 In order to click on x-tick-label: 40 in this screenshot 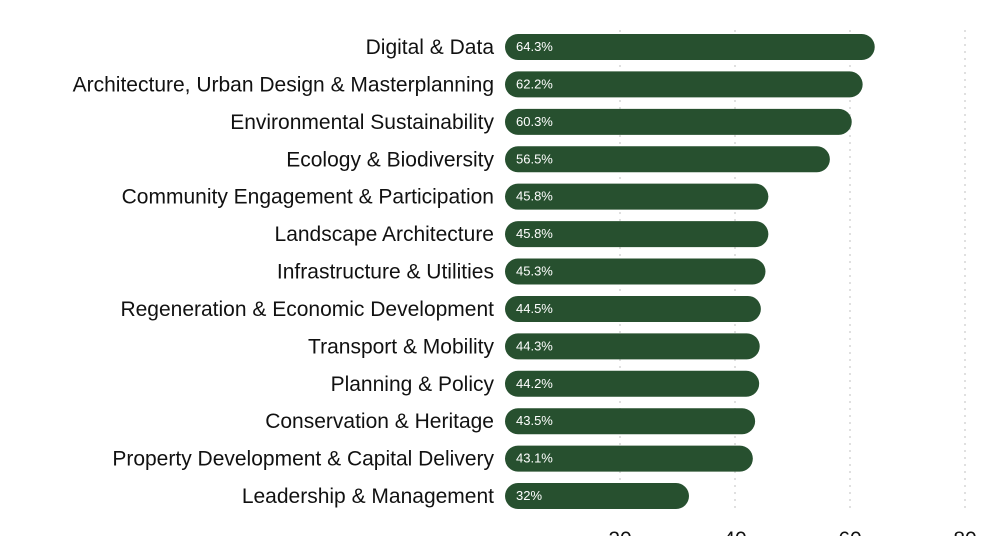, I will do `click(734, 532)`.